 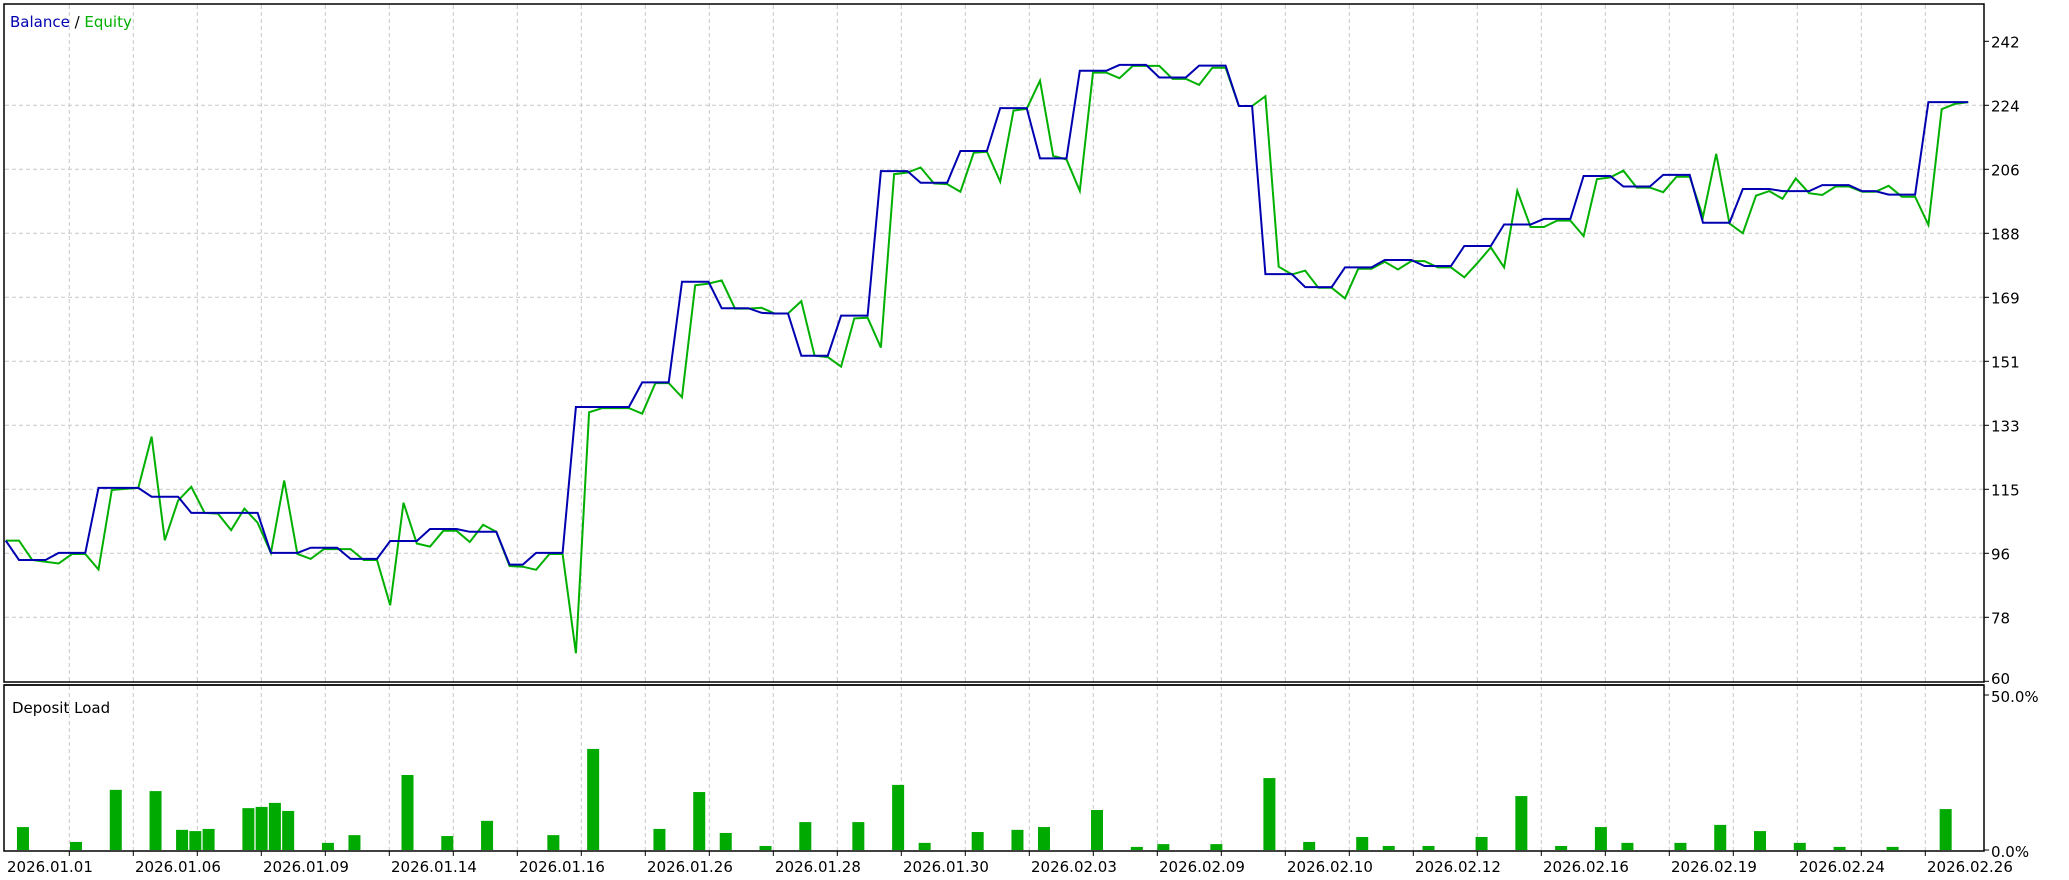 I want to click on y-tick-label: 169, so click(x=2005, y=298).